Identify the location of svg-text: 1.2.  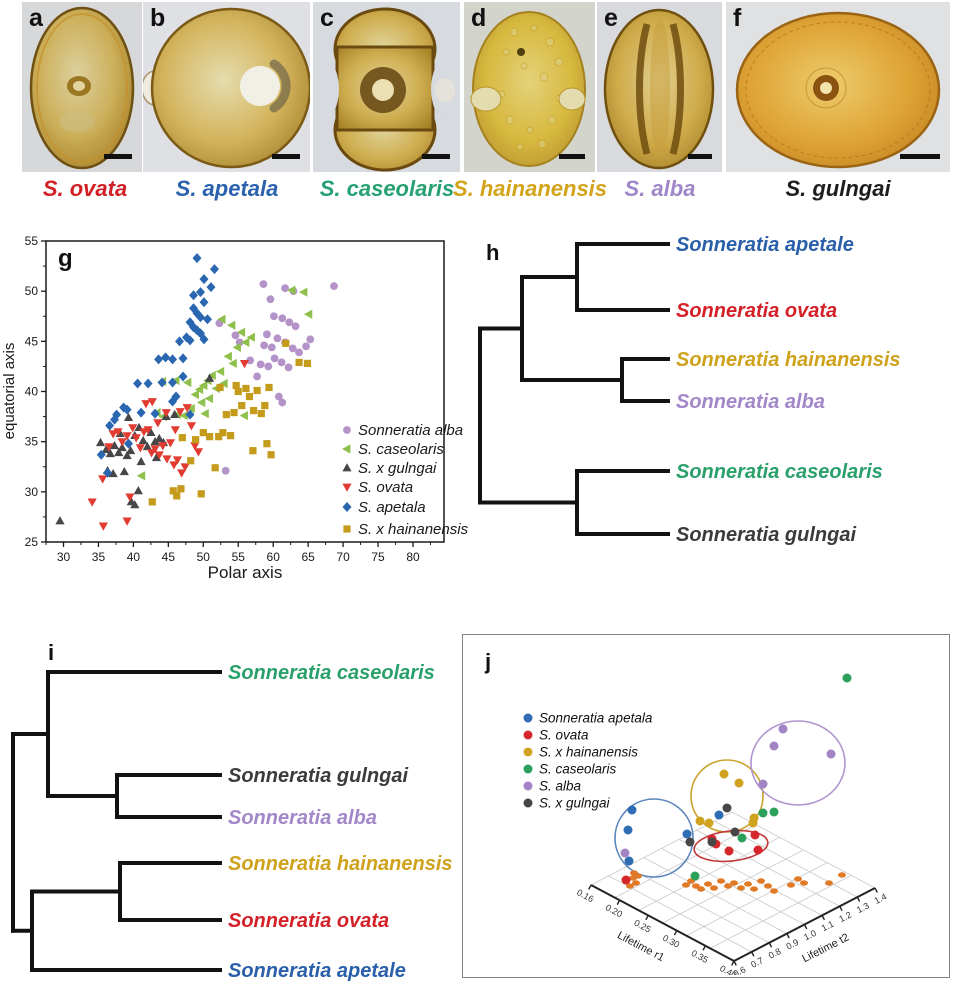
(845, 917).